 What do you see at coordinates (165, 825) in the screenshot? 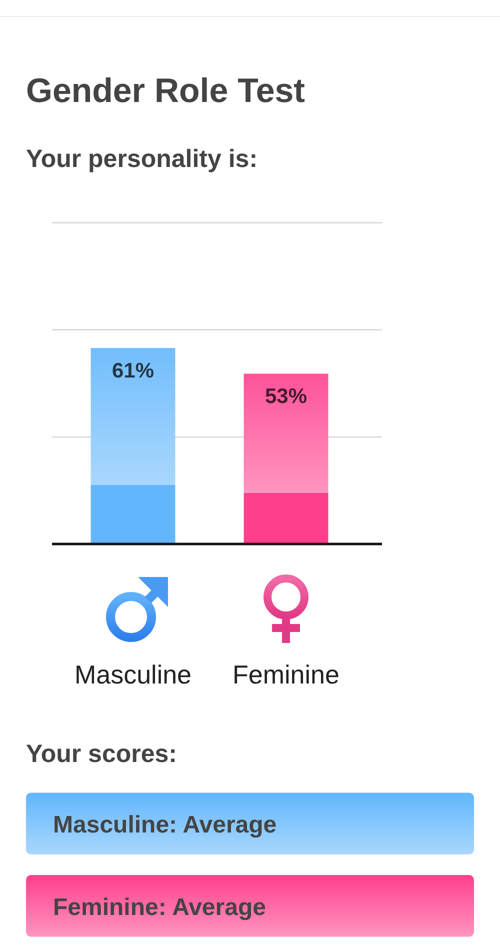
I see `text: Masculine: Average` at bounding box center [165, 825].